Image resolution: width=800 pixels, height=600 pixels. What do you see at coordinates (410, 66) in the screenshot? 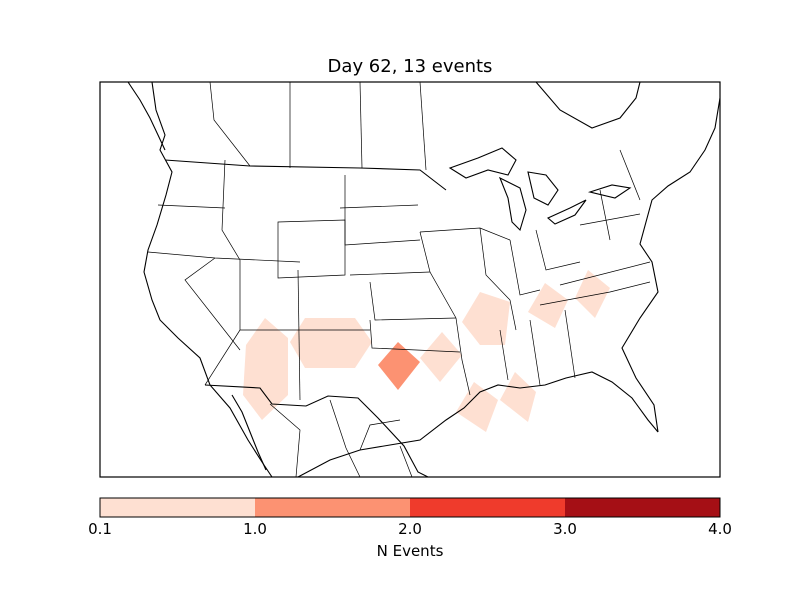
I see `map-title: Day 62, 13 events` at bounding box center [410, 66].